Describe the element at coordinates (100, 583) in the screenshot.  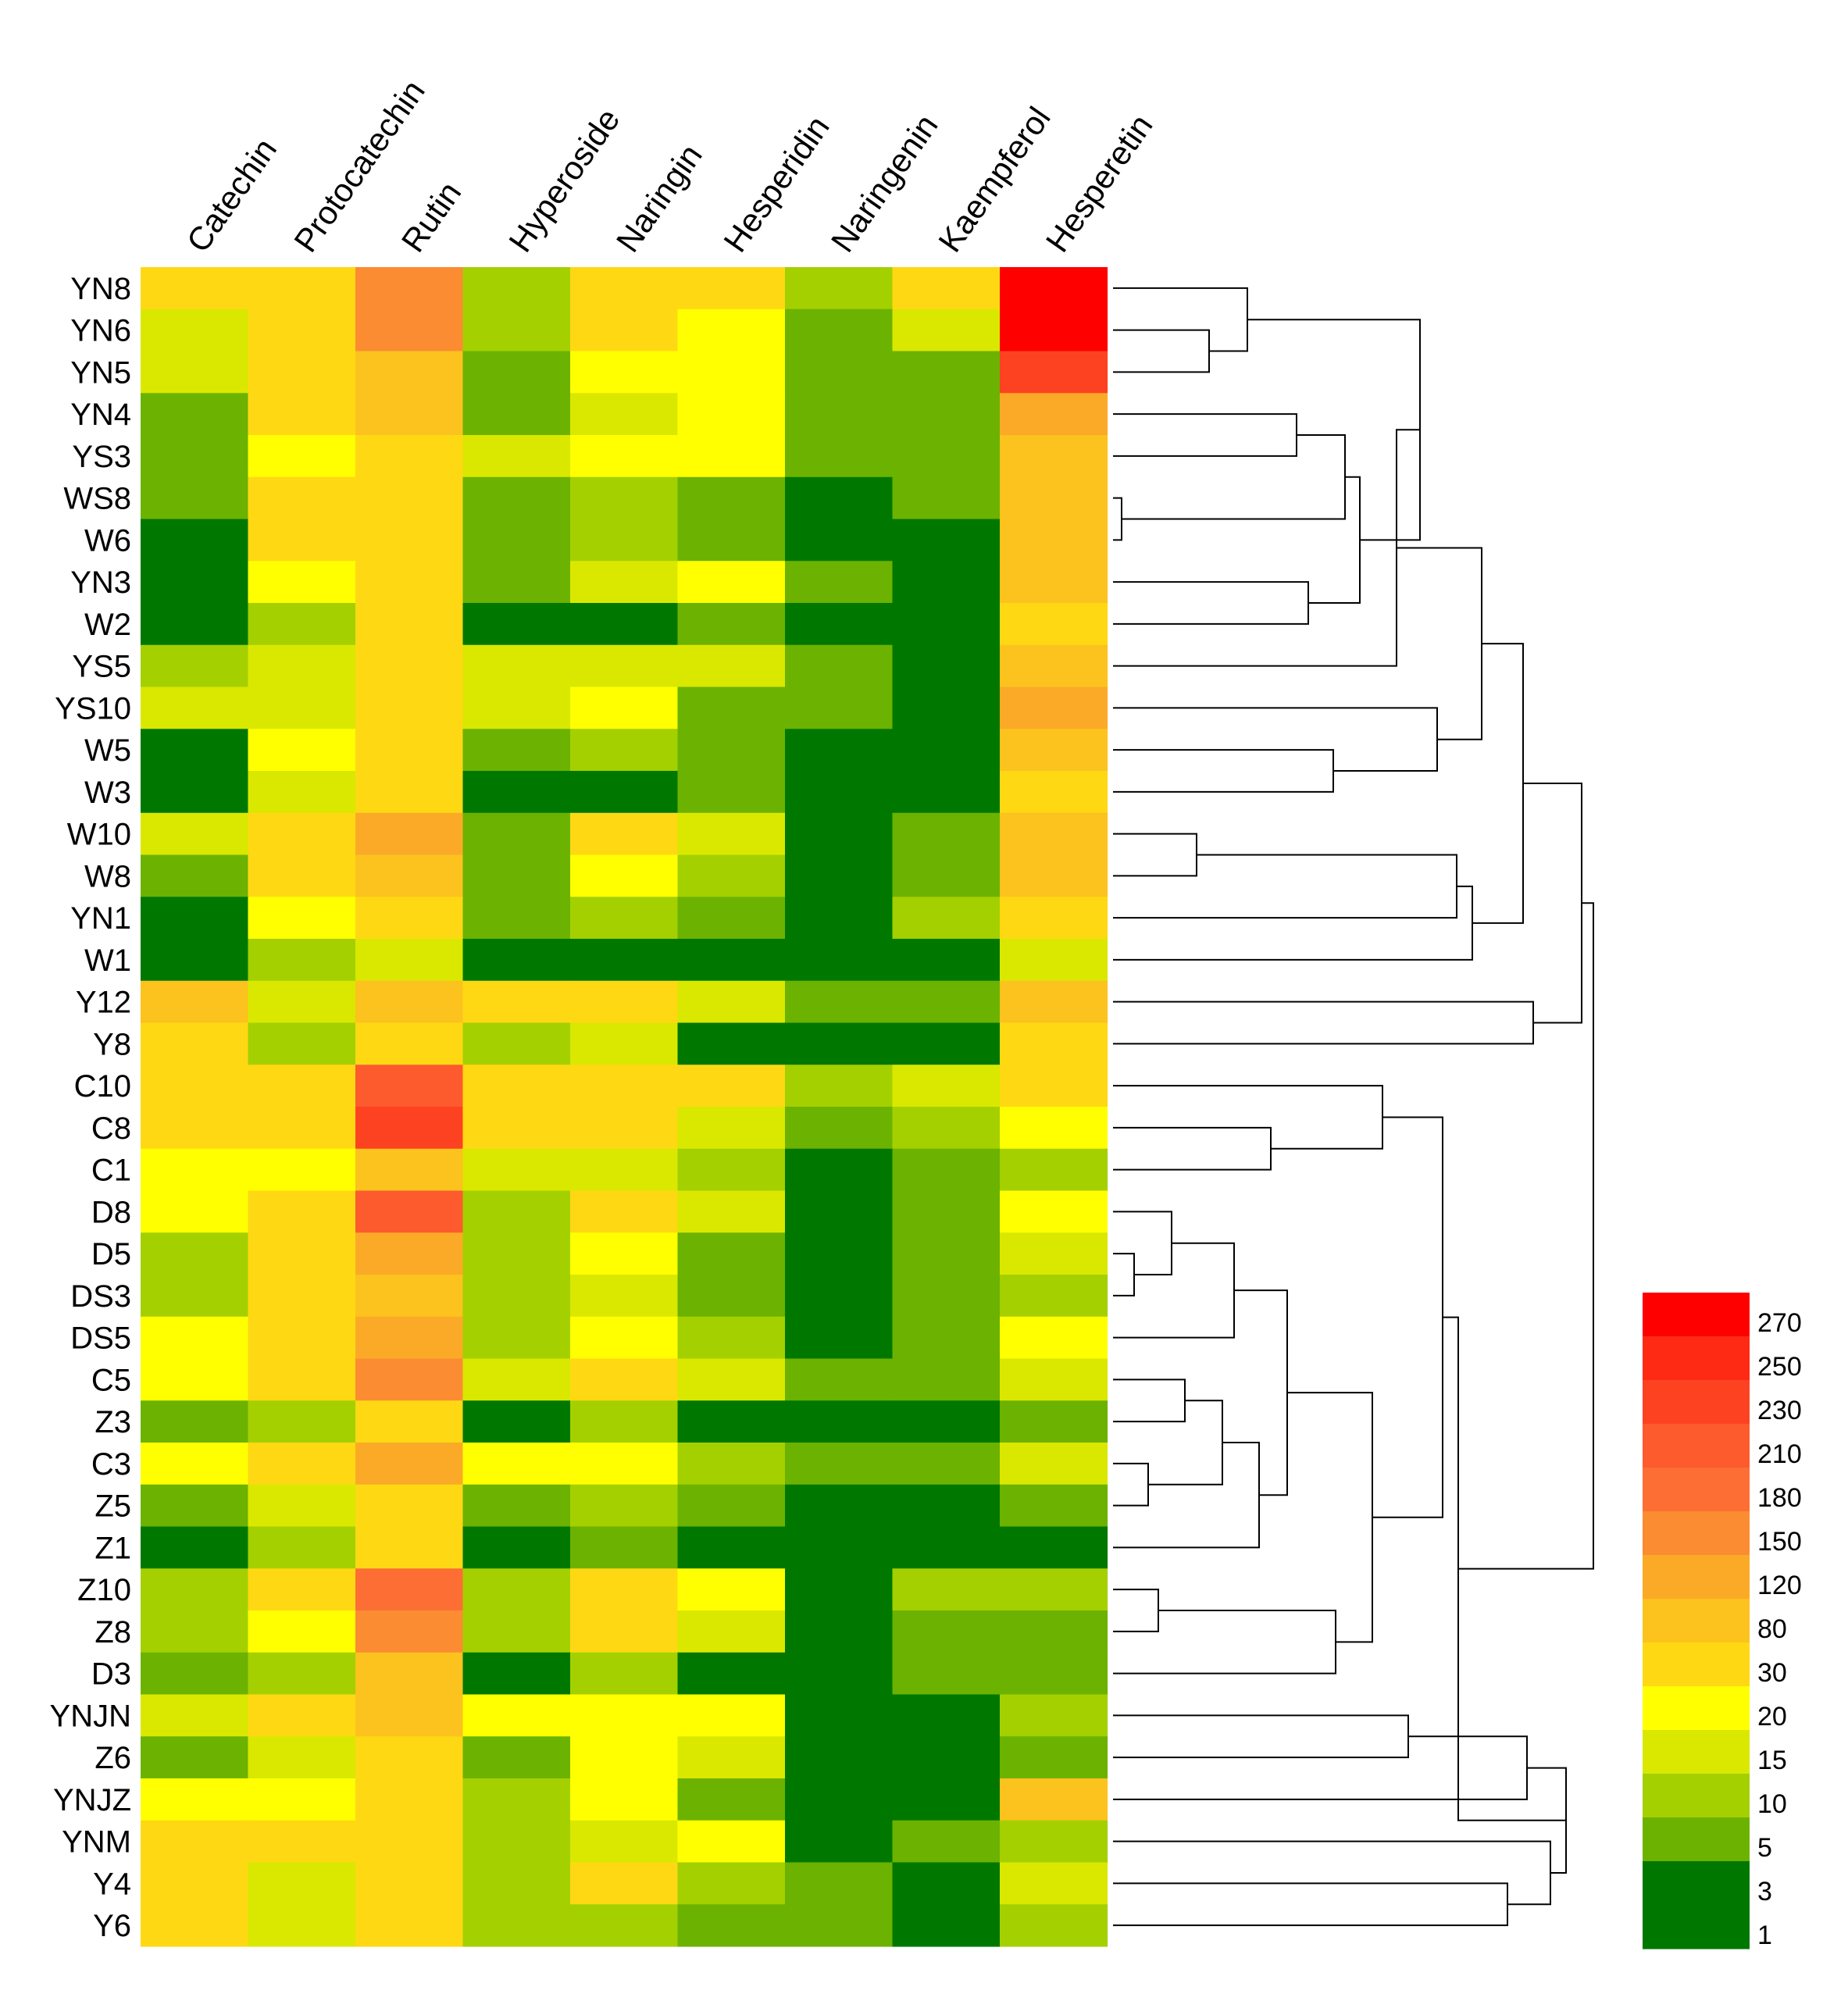
I see `row-label: YN3` at that location.